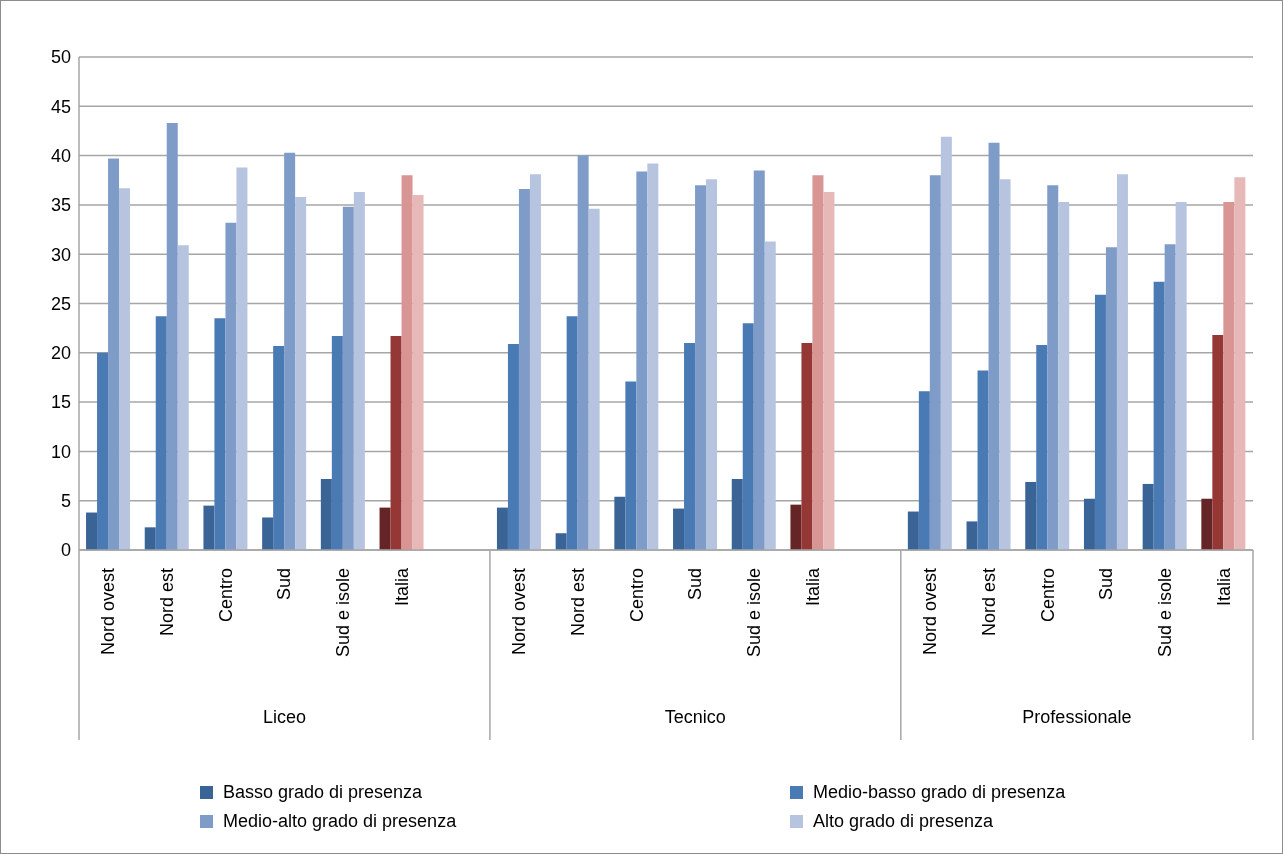 This screenshot has height=854, width=1283. I want to click on legend-label: Basso grado di presenza, so click(323, 792).